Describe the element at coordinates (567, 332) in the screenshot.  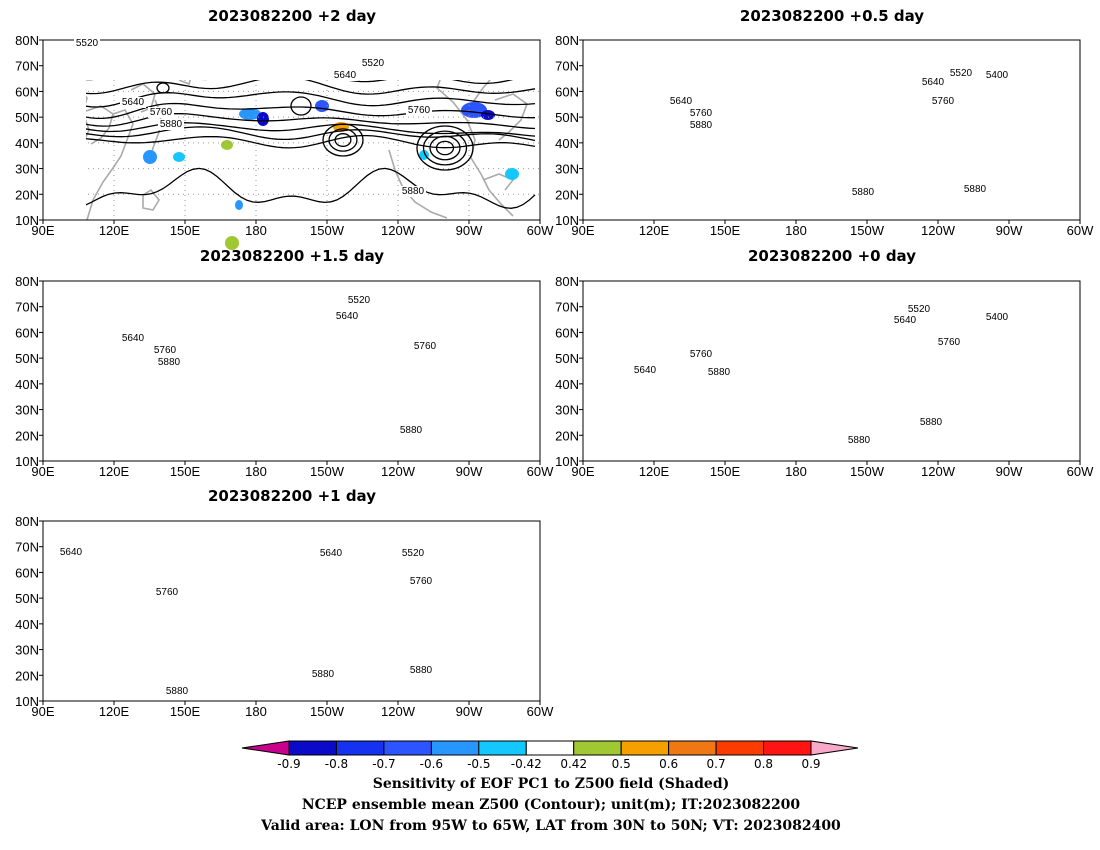
I see `lat-tick-label: 60N` at that location.